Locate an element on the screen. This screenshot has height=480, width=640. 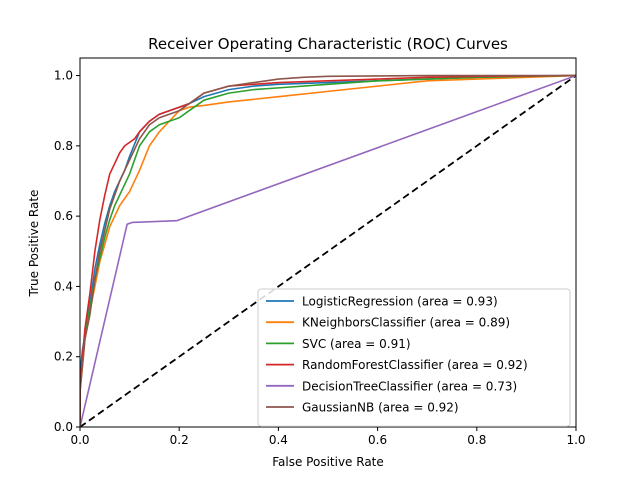
legend-box is located at coordinates (414, 357).